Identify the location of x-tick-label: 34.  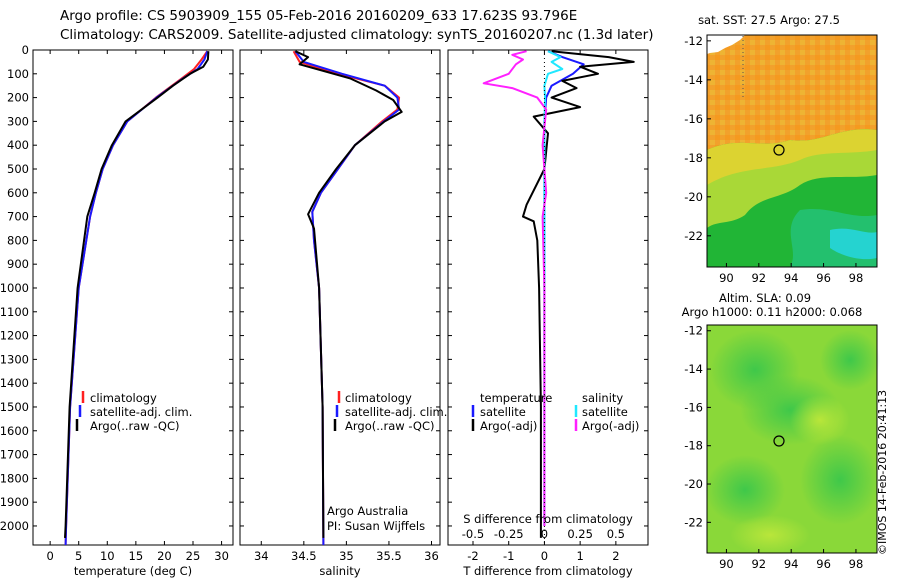
(261, 556).